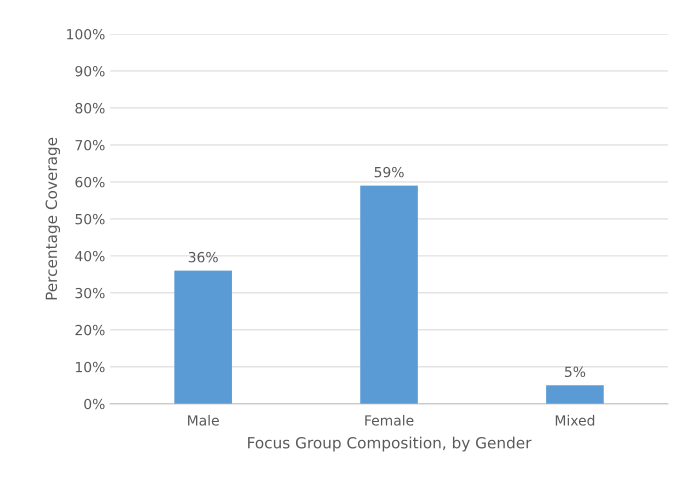 The image size is (676, 479). Describe the element at coordinates (86, 34) in the screenshot. I see `y-tick-label: 100%` at that location.